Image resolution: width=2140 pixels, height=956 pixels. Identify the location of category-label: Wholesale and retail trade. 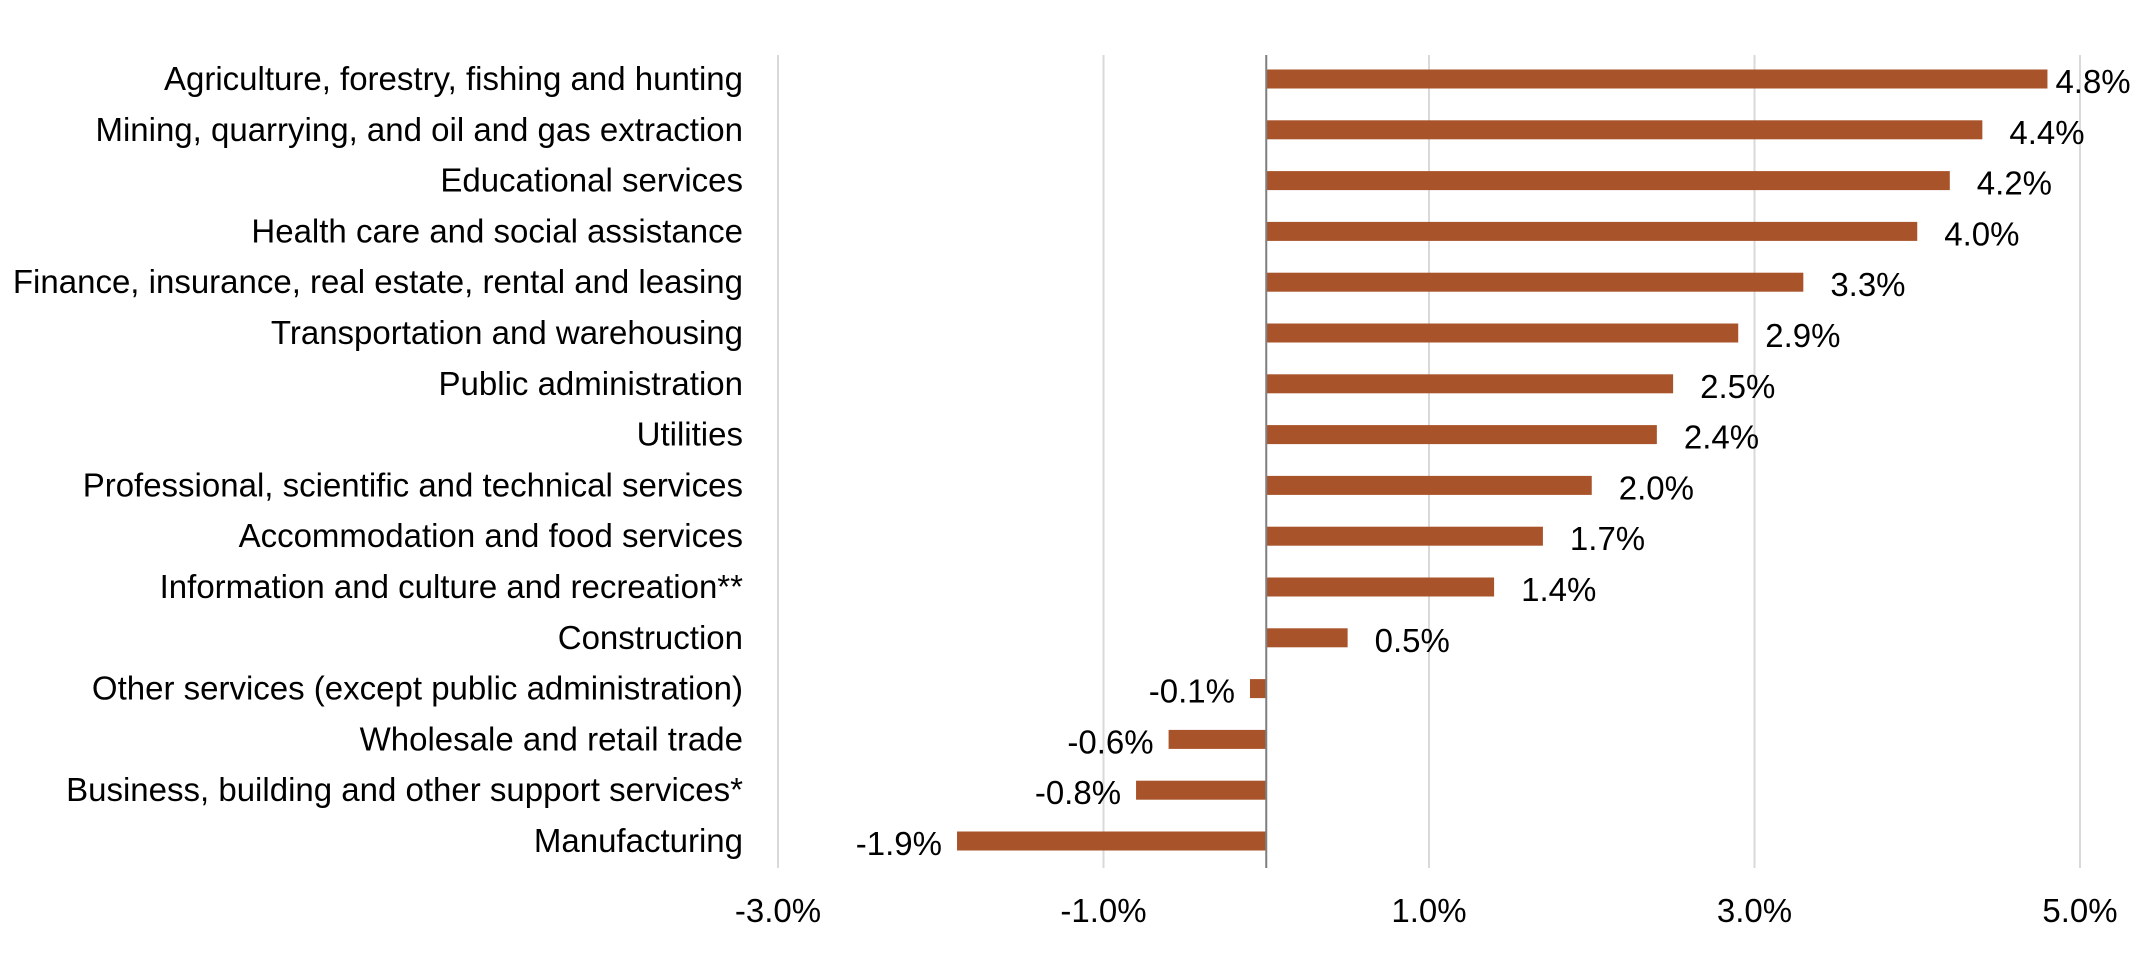
(551, 738).